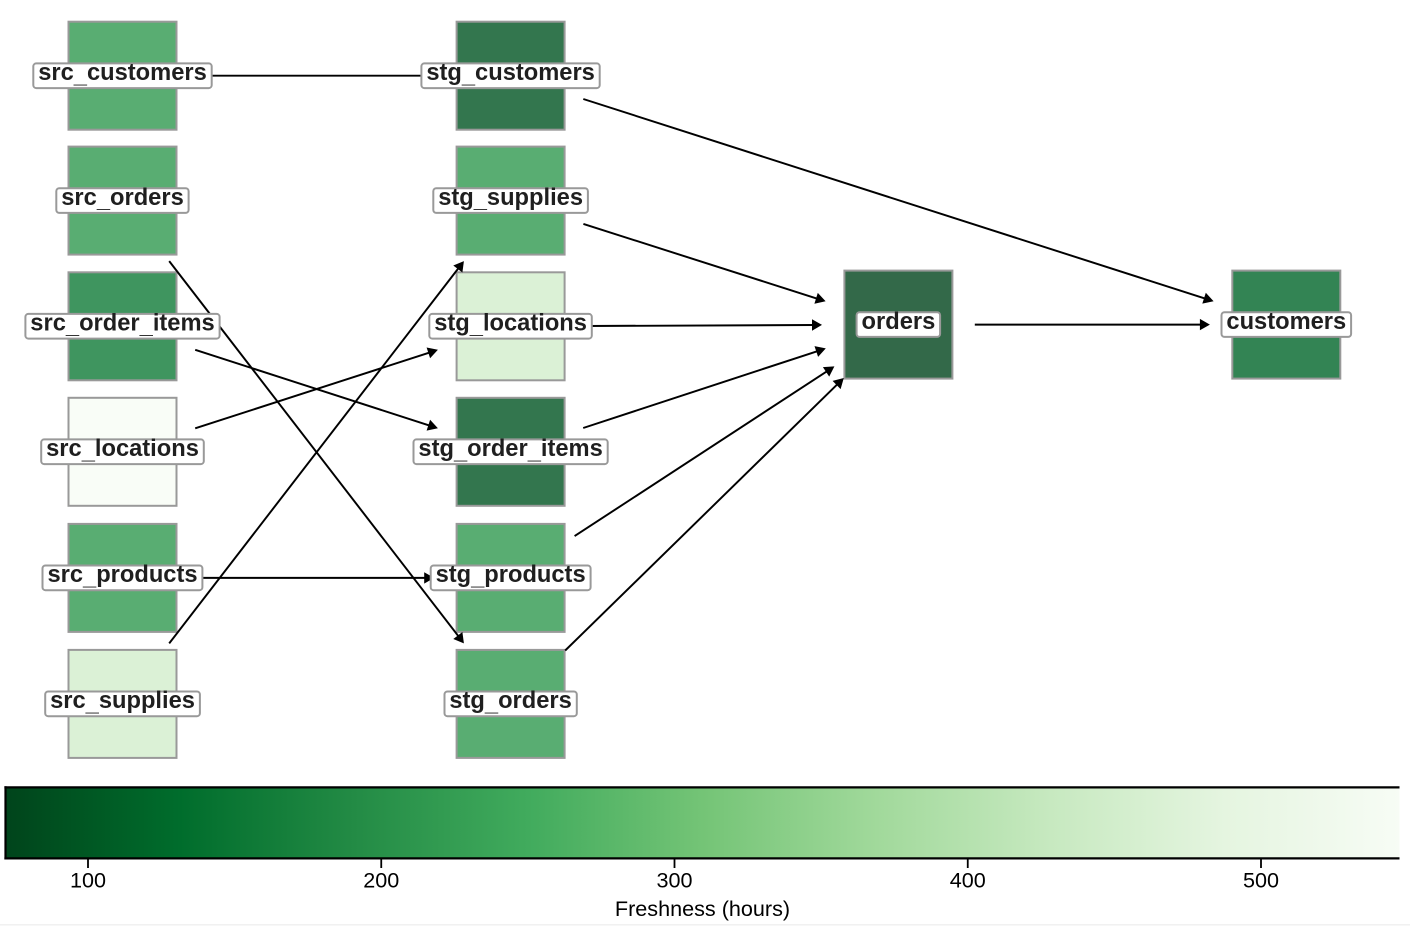 Image resolution: width=1410 pixels, height=926 pixels. Describe the element at coordinates (511, 576) in the screenshot. I see `svg-text: stg_​products` at that location.